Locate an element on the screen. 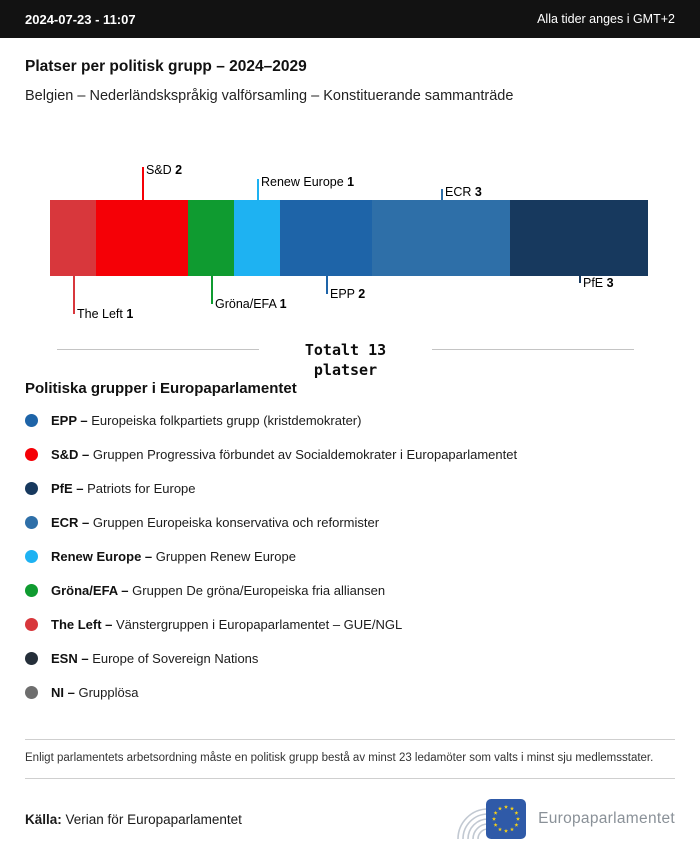 The width and height of the screenshot is (700, 856). callout-label-epp: EPP 2 is located at coordinates (348, 294).